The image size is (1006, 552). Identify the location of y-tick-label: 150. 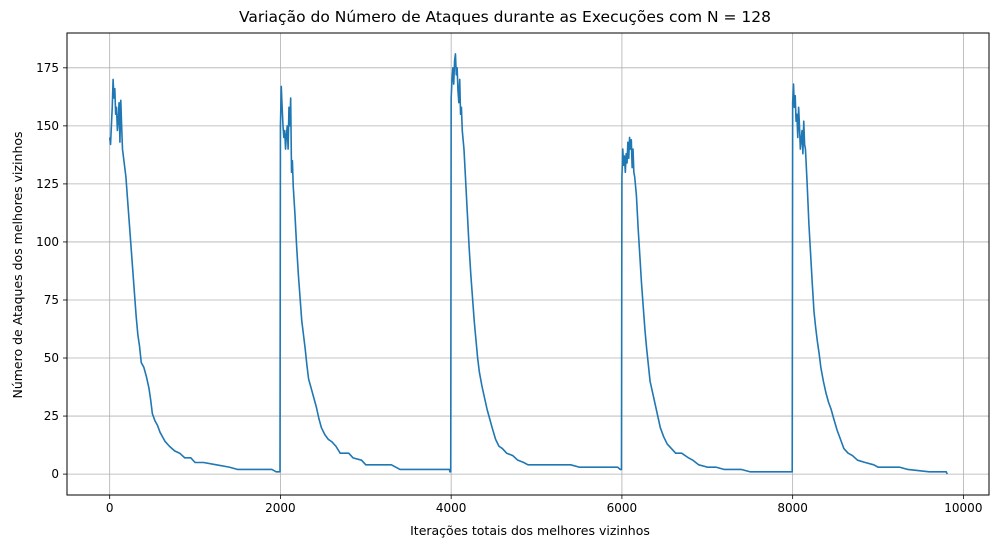
(47, 126).